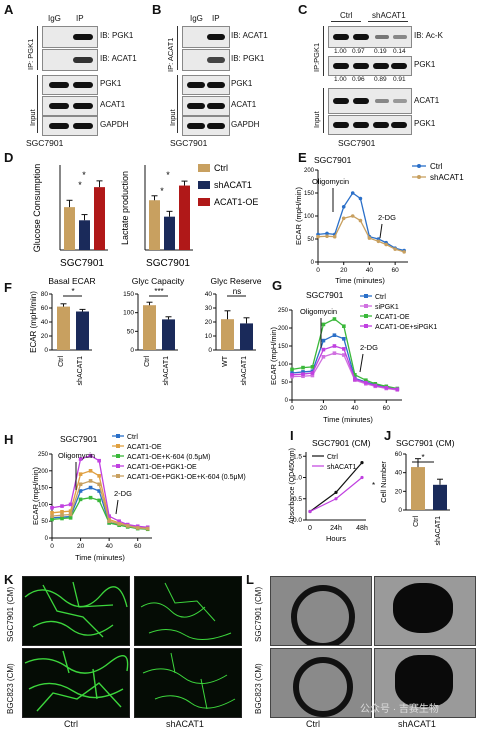  I want to click on g-ytick-label-4: 200, so click(283, 329).